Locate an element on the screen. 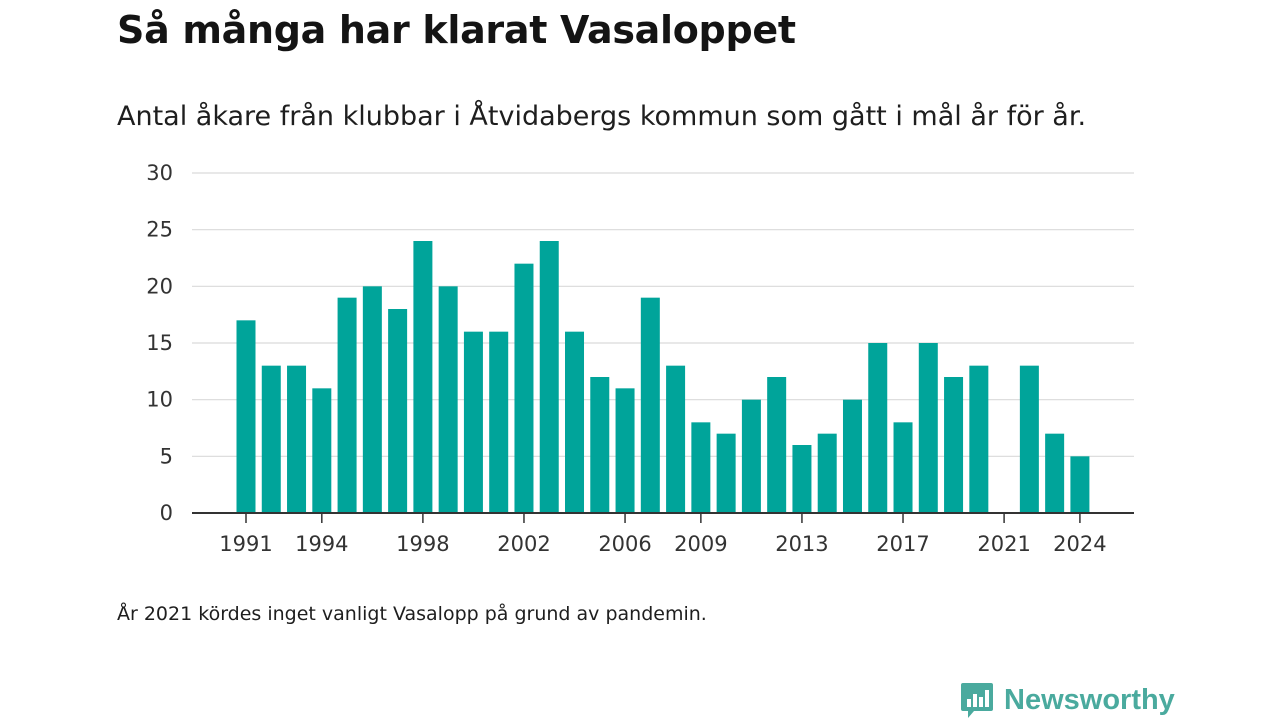  newsworthy-logo: Newsworthy is located at coordinates (1067, 700).